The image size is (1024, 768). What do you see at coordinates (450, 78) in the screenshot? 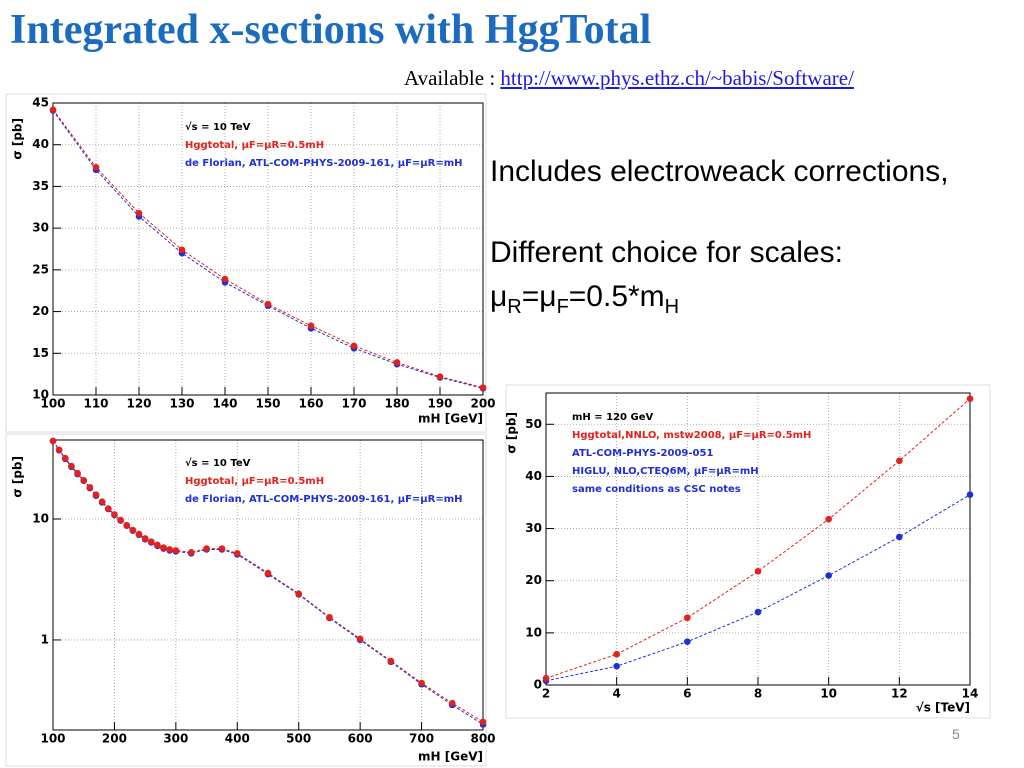
I see `available-label: Available :` at bounding box center [450, 78].